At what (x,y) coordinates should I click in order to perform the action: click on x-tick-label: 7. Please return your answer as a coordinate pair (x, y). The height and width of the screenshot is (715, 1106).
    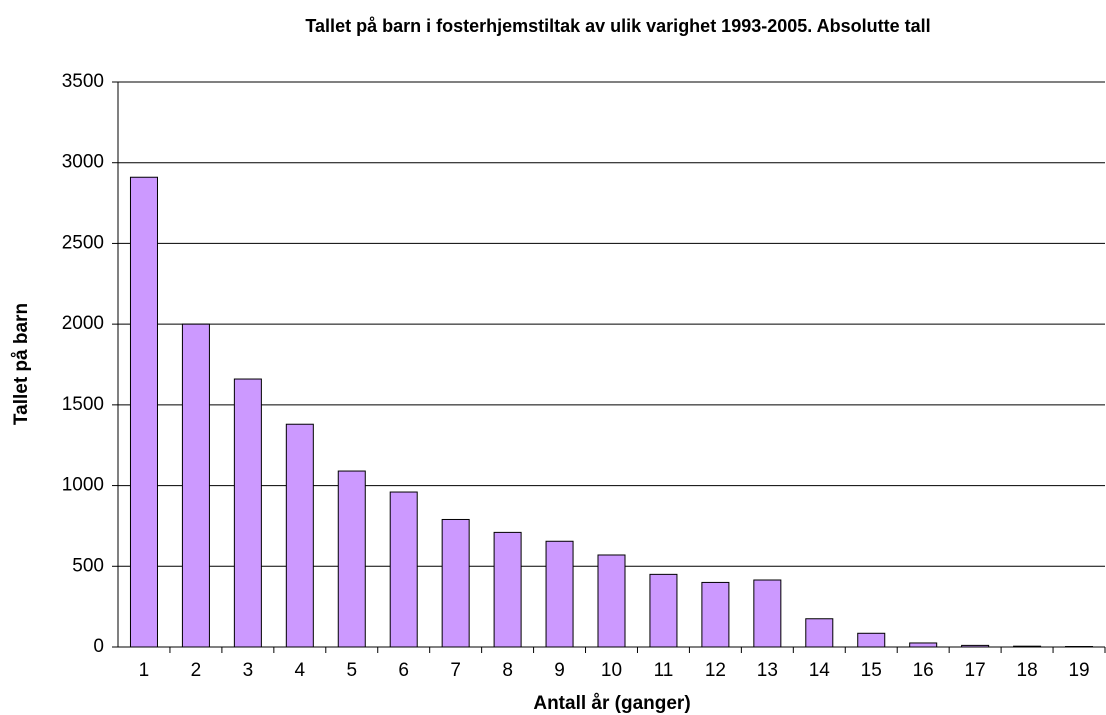
    Looking at the image, I should click on (455, 670).